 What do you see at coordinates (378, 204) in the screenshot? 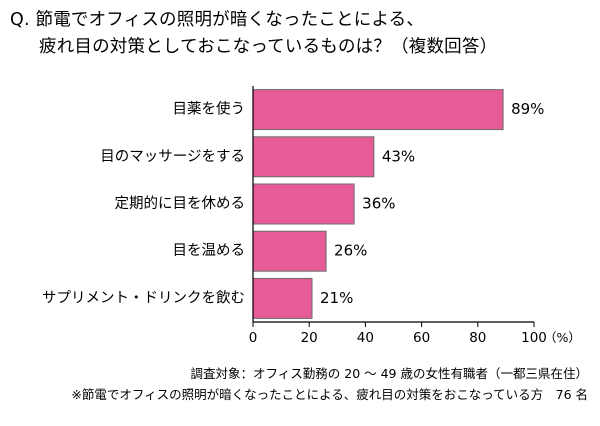
I see `value-label-3: 36%` at bounding box center [378, 204].